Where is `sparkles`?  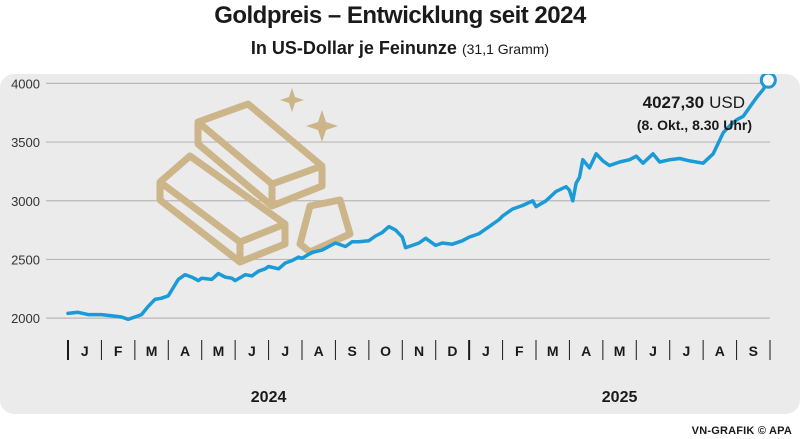
sparkles is located at coordinates (309, 115).